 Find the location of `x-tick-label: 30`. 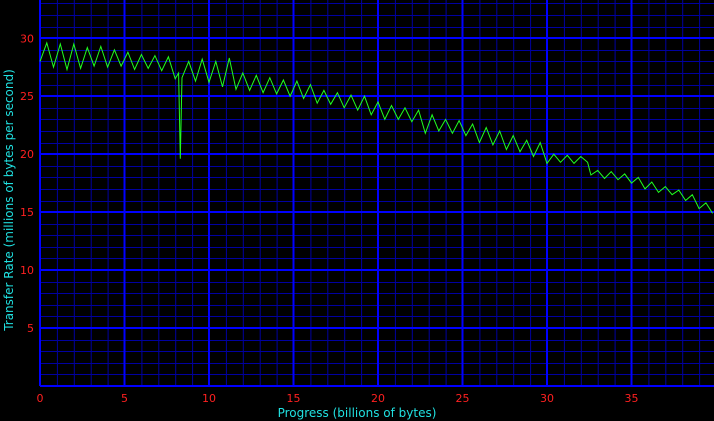

x-tick-label: 30 is located at coordinates (547, 398).